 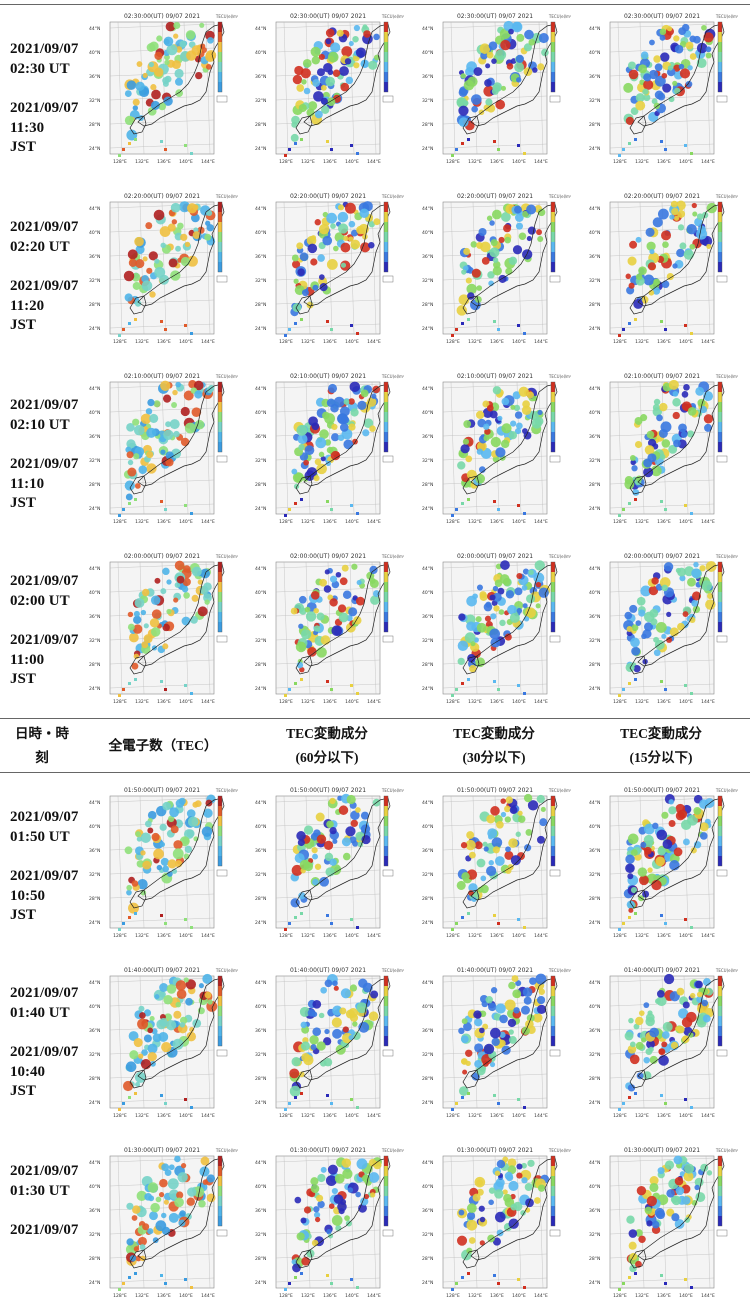 I want to click on header-bottom-rule, so click(x=375, y=772).